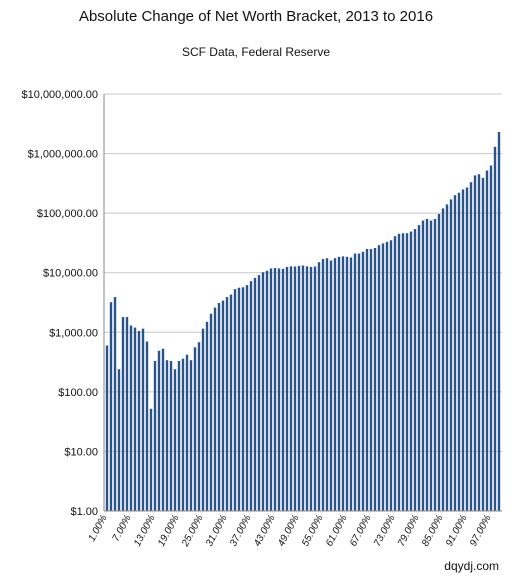  Describe the element at coordinates (122, 528) in the screenshot. I see `x-tick-label: 7.00%` at that location.